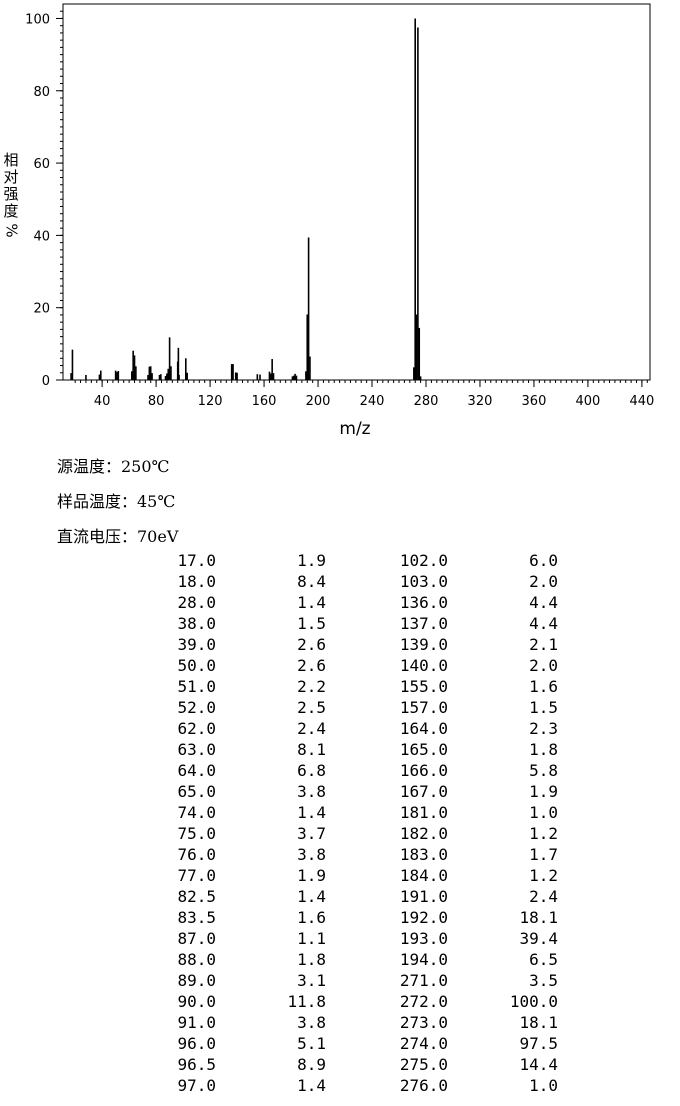  Describe the element at coordinates (11, 160) in the screenshot. I see `y-axis-label-char: 相` at that location.